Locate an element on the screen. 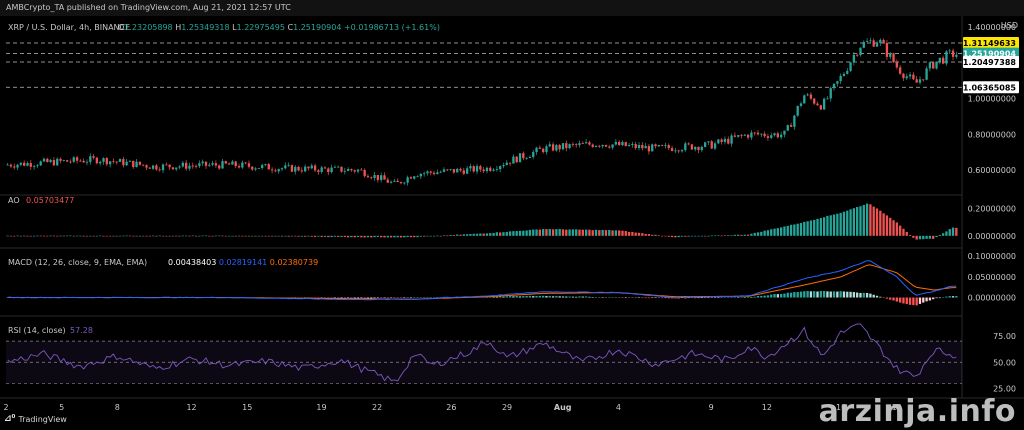 Image resolution: width=1024 pixels, height=430 pixels. site-watermark: arzinja.info is located at coordinates (917, 411).